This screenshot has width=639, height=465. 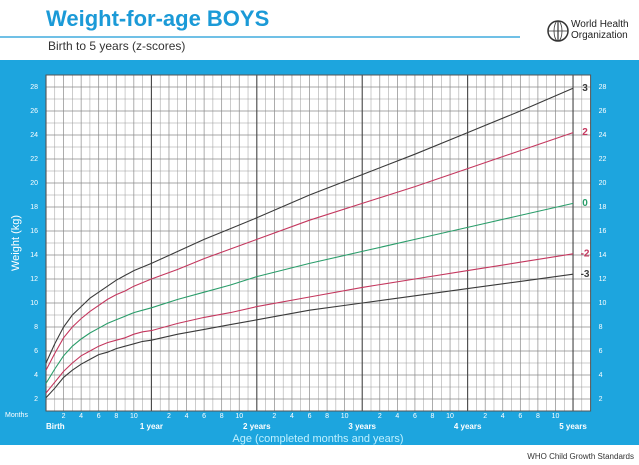 I want to click on chart-subtitle: Birth to 5 years (z-scores), so click(x=116, y=46).